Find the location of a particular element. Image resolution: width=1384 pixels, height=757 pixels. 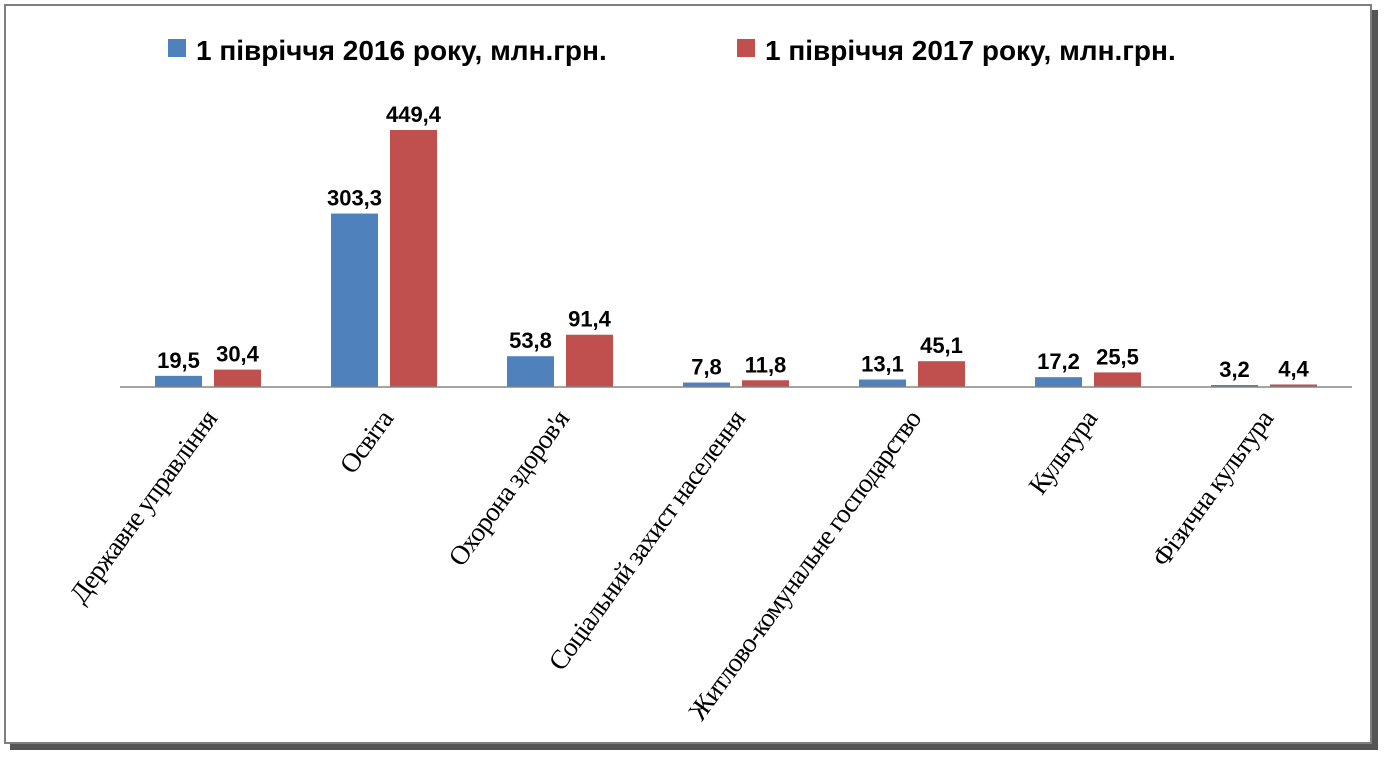

legend-label-2: 1 півріччя 2017 року, млн.грн. is located at coordinates (970, 50).